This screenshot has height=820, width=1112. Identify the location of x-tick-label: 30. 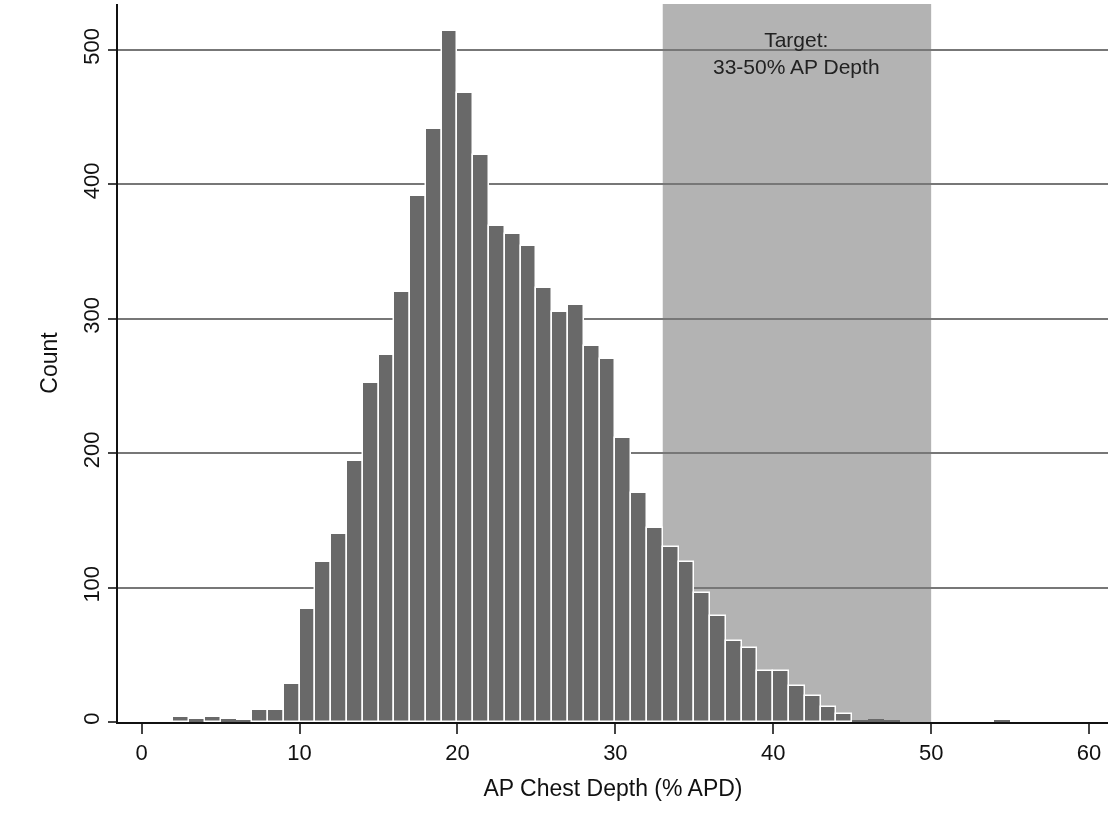
(615, 753).